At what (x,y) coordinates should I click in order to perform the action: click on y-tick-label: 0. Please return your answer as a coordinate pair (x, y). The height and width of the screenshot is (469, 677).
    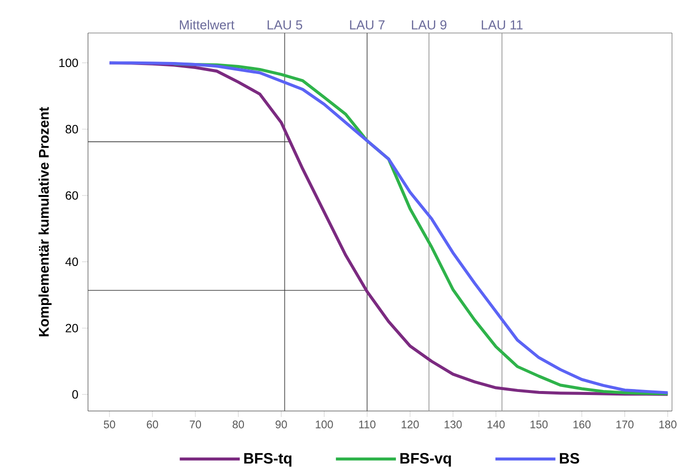
    Looking at the image, I should click on (75, 394).